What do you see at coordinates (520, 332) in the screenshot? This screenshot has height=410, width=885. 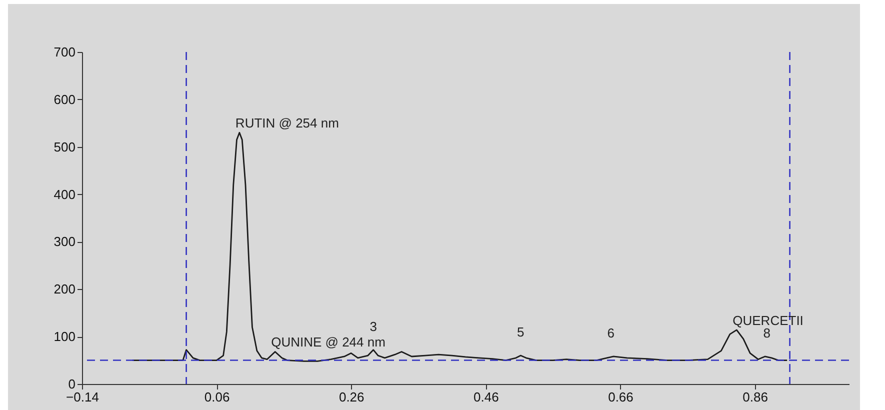 I see `annotation: 5` at bounding box center [520, 332].